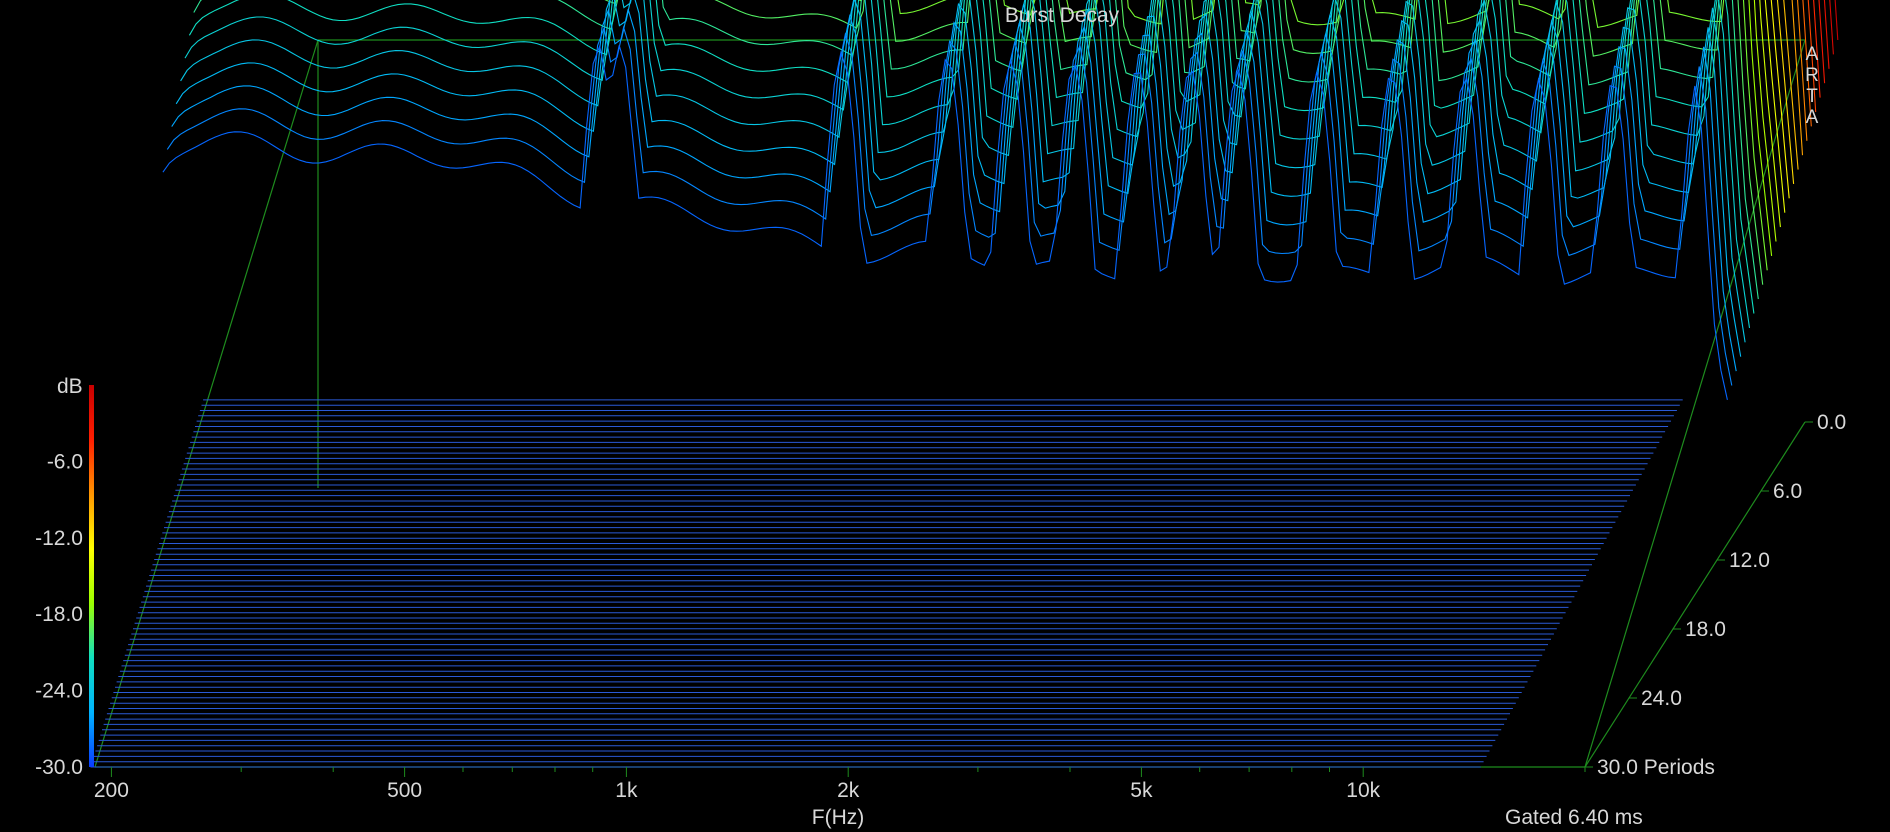 This screenshot has width=1890, height=832. Describe the element at coordinates (59, 614) in the screenshot. I see `db-tick-label: -18.0` at that location.